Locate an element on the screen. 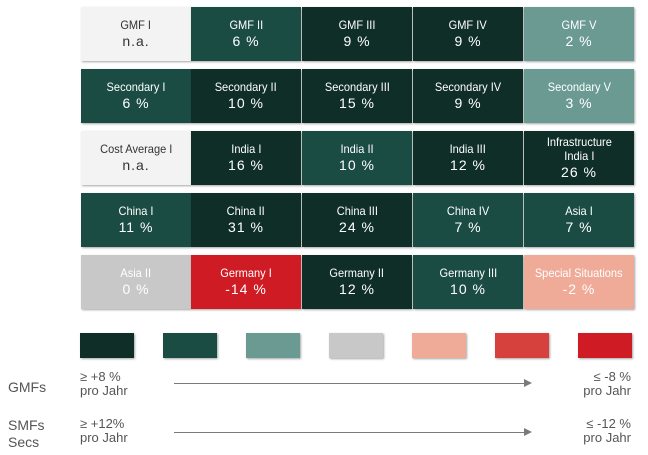  fund-tile: Secondary III 15 % is located at coordinates (357, 96).